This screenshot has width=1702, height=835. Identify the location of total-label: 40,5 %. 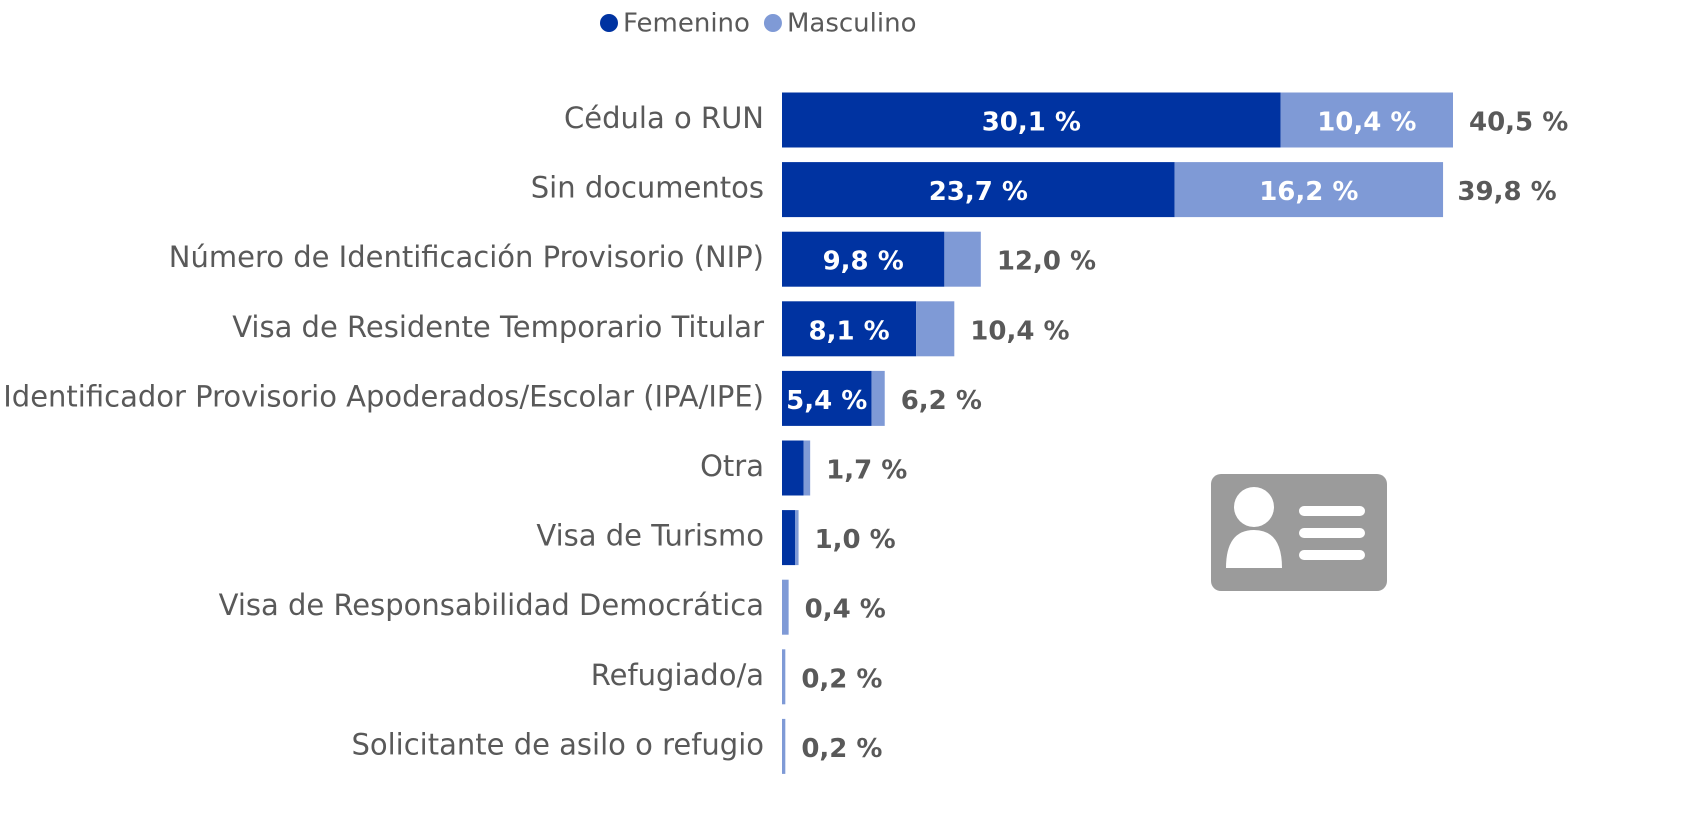
(1518, 123).